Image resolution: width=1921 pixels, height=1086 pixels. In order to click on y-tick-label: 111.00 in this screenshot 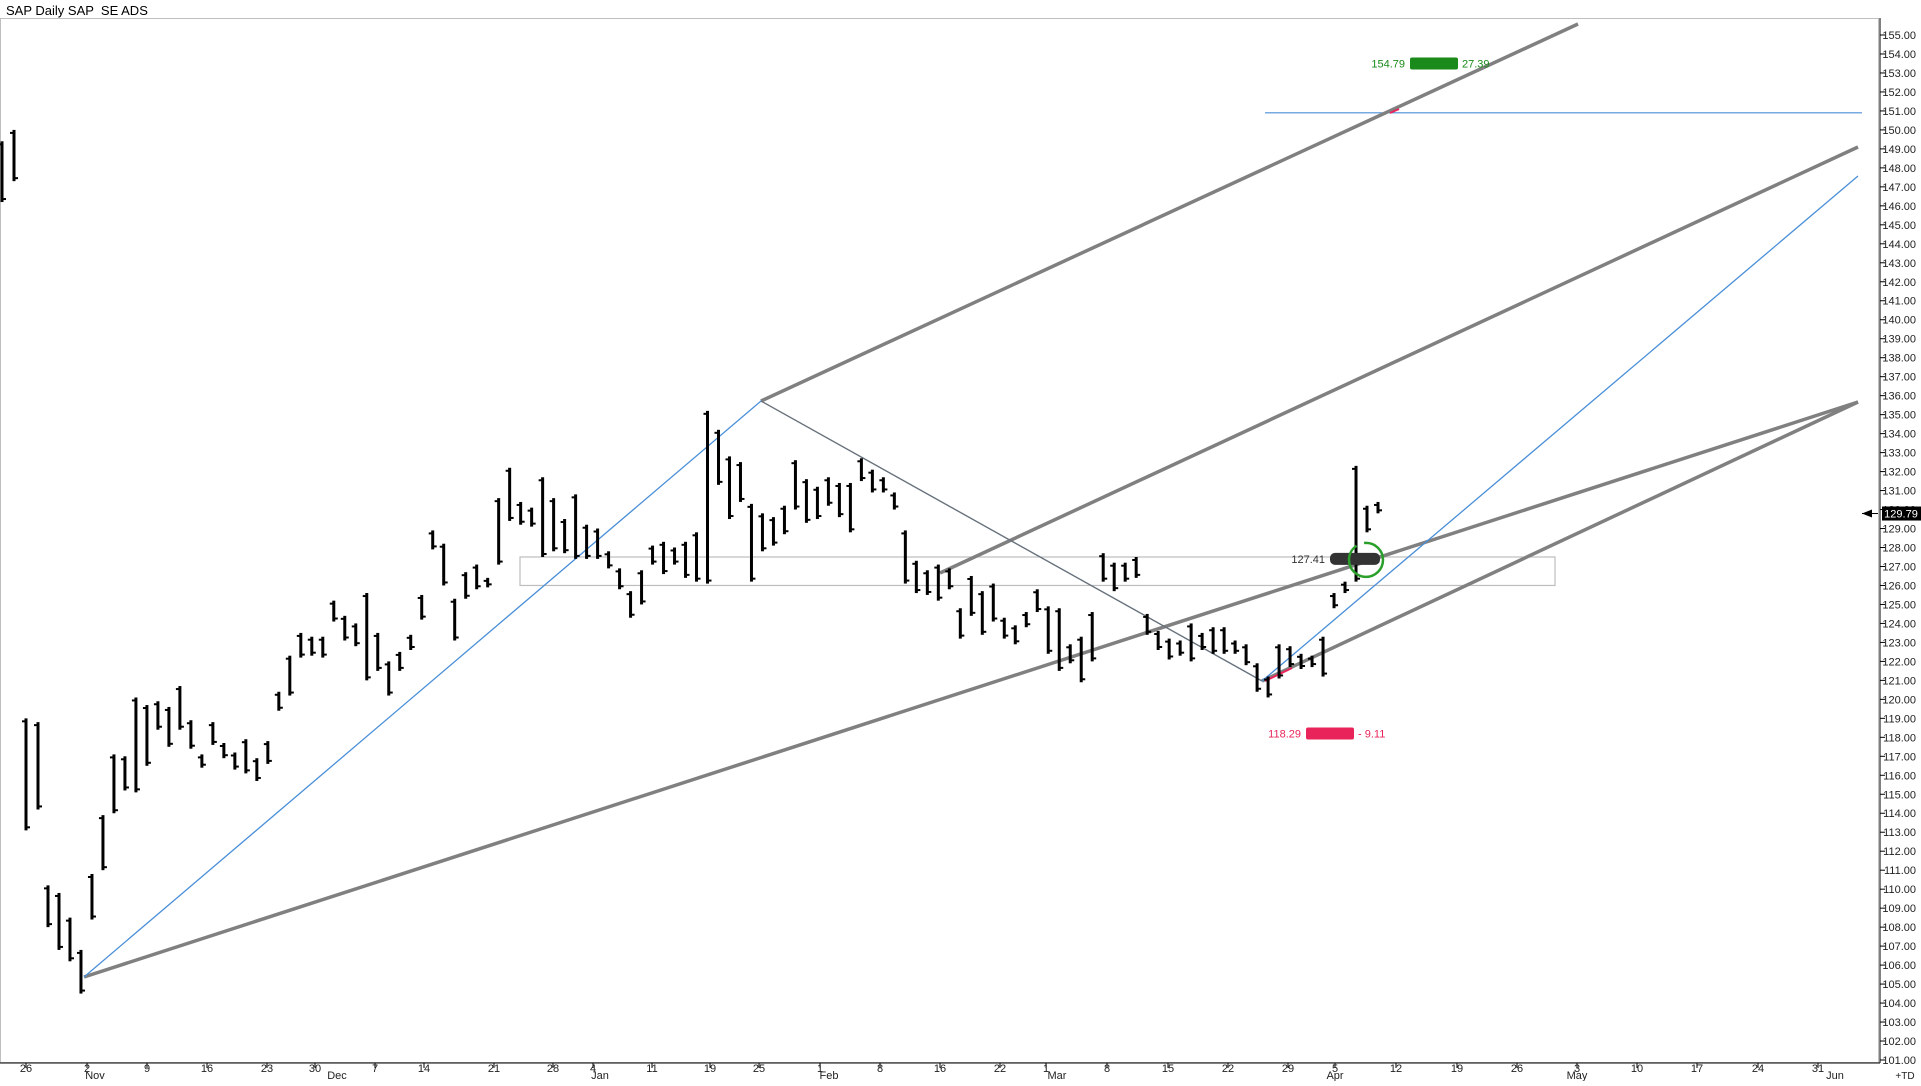, I will do `click(1900, 871)`.